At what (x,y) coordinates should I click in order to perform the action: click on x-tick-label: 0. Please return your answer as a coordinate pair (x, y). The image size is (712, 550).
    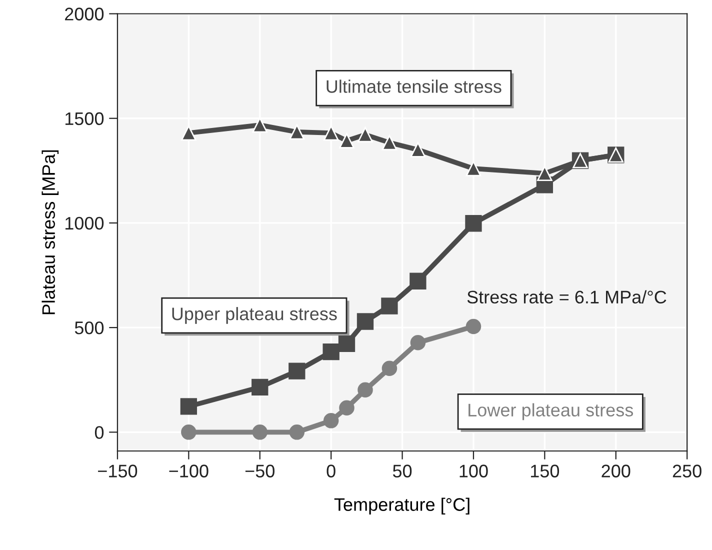
    Looking at the image, I should click on (331, 471).